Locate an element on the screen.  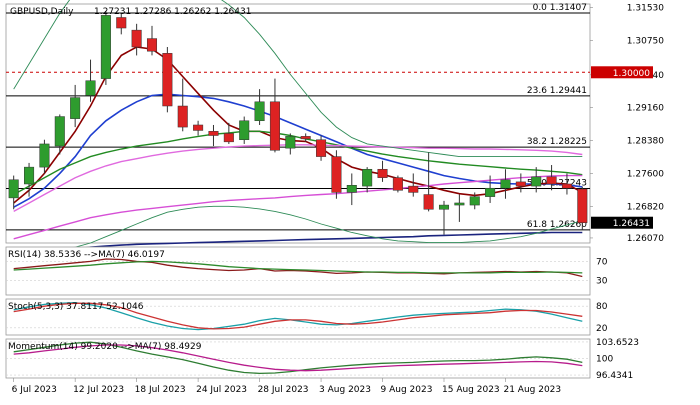
x-tick-label: 12 Jul 2023 is located at coordinates (98, 390).